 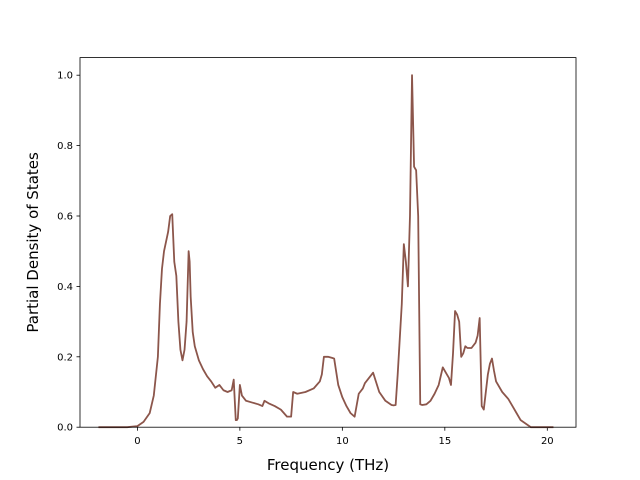 I want to click on x-tick-label: 5, so click(x=240, y=441).